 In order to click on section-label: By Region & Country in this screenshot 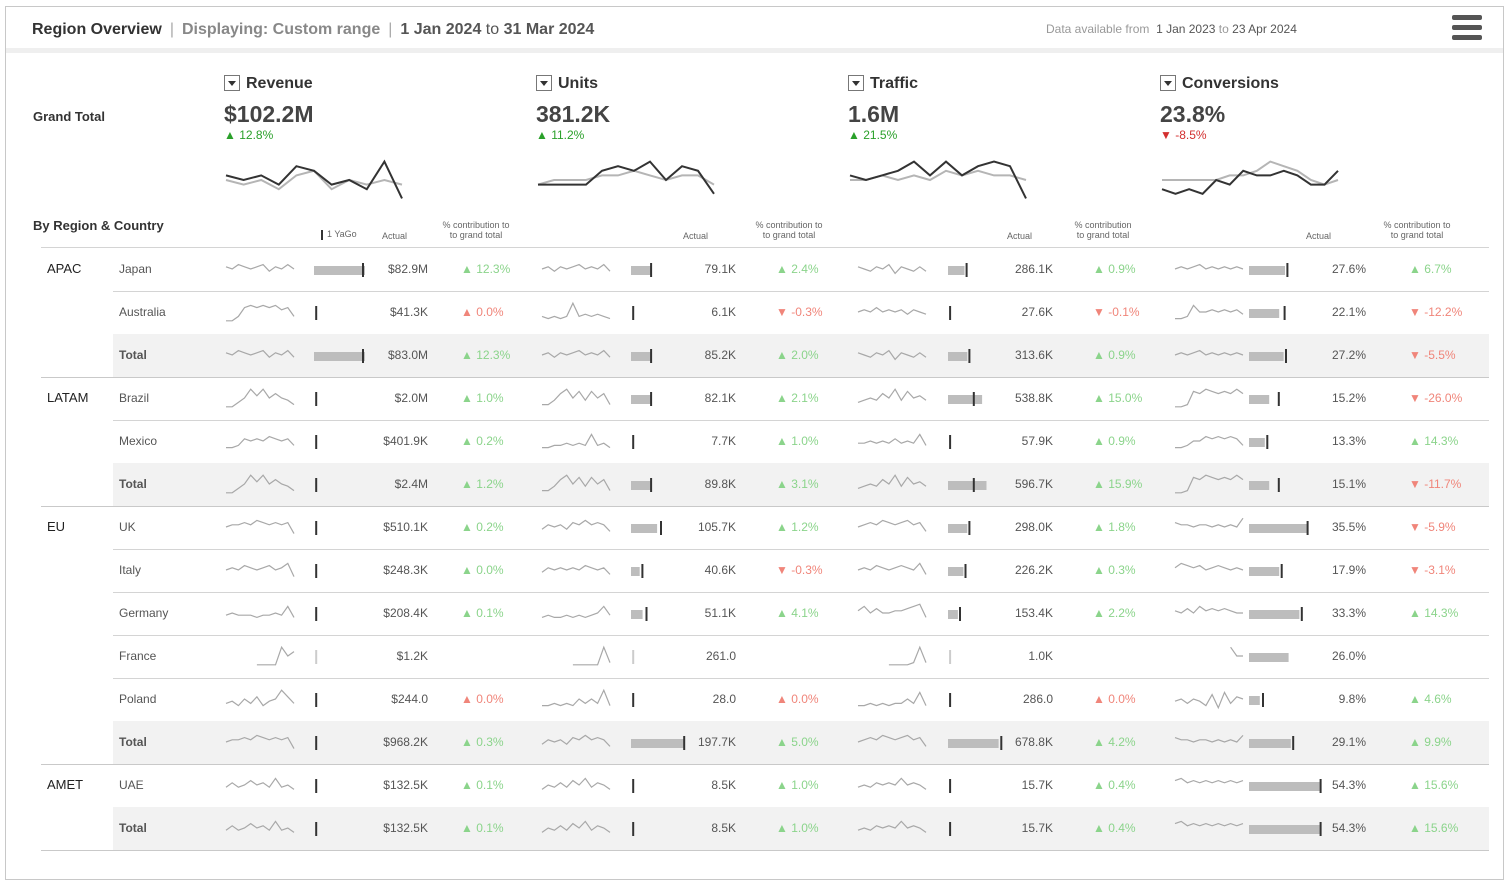, I will do `click(98, 225)`.